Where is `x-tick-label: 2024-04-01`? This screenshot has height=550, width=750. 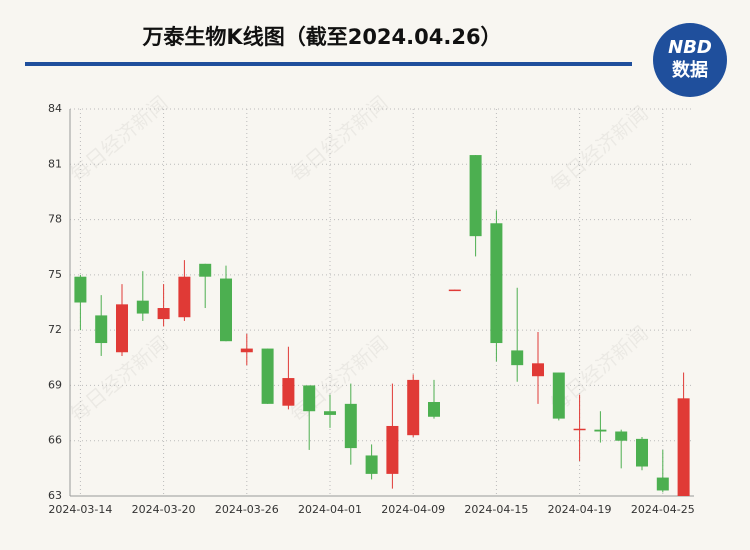
x-tick-label: 2024-04-01 is located at coordinates (330, 509).